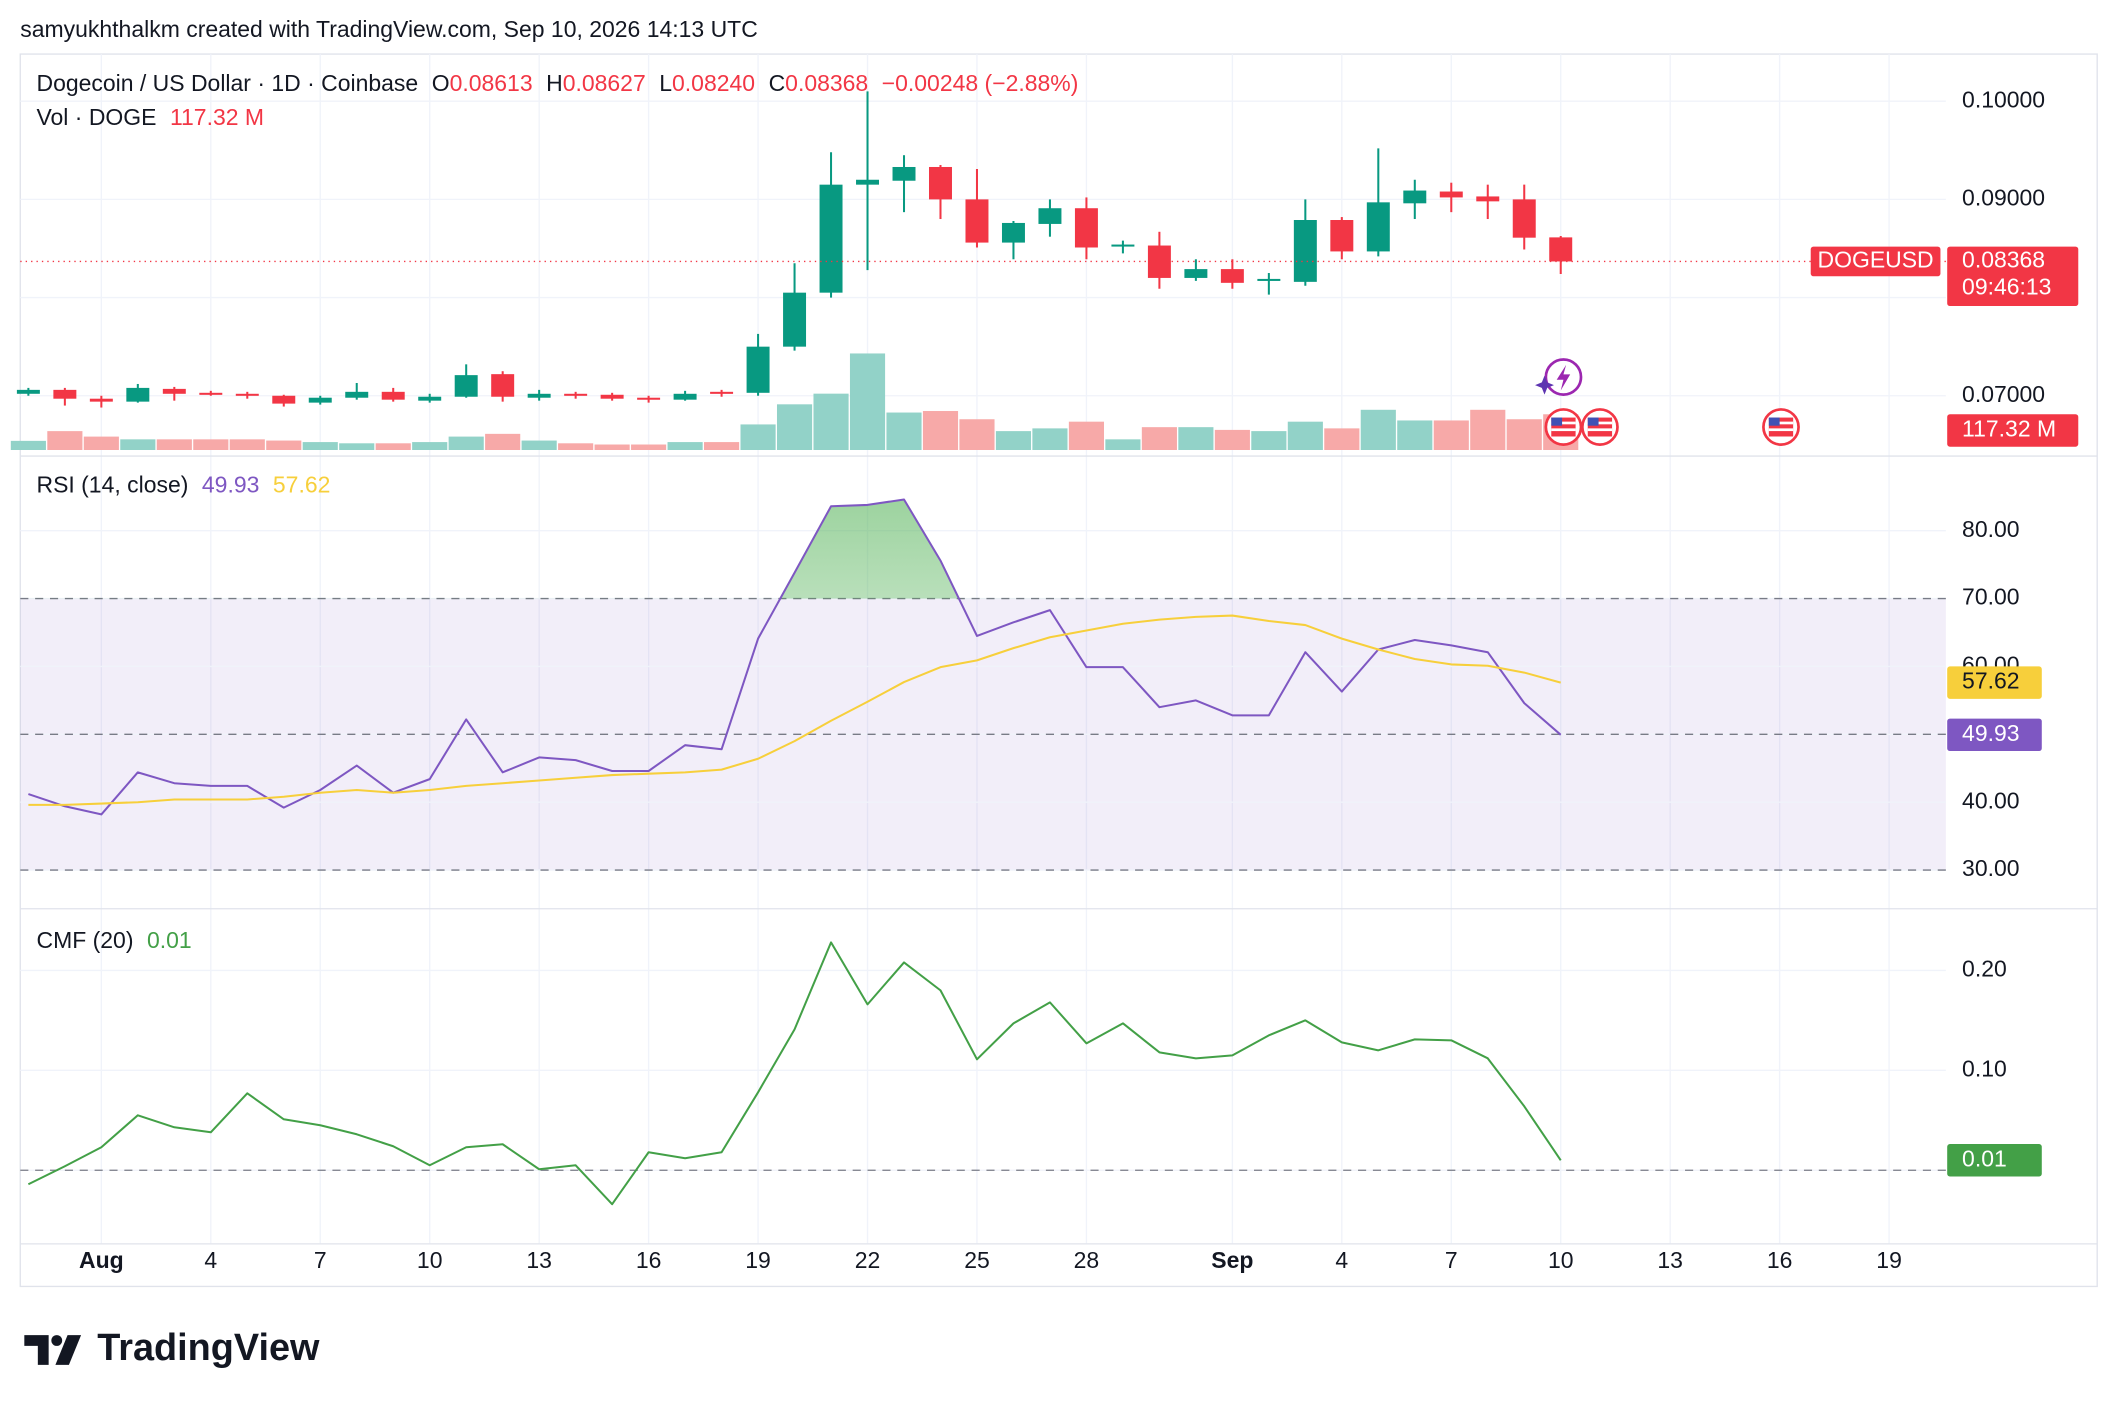 The image size is (2108, 1402). Describe the element at coordinates (1984, 968) in the screenshot. I see `y-tick-label: 0.20` at that location.